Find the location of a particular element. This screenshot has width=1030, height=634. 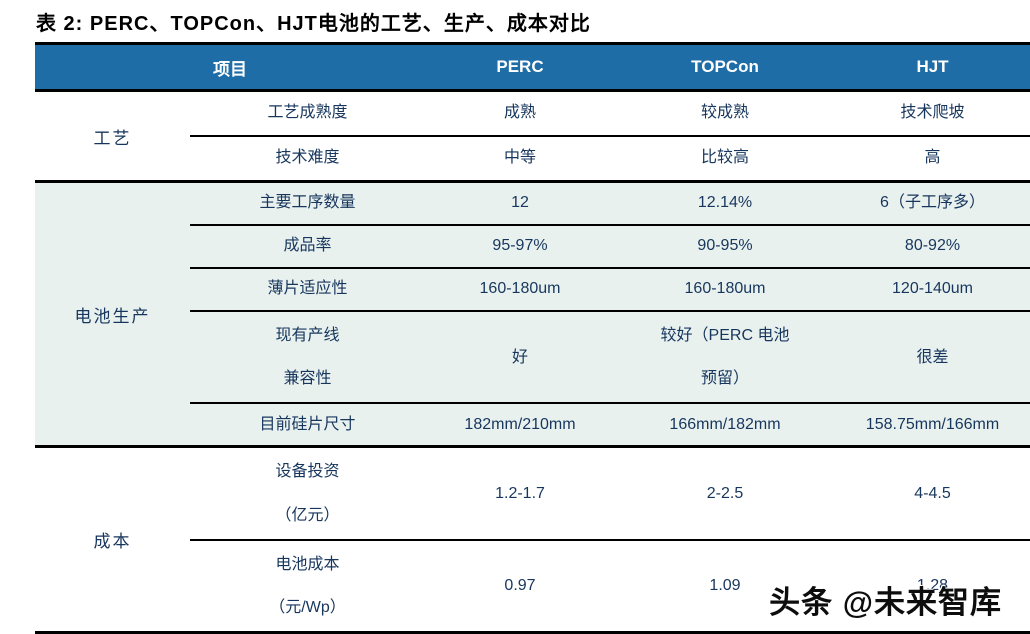

table-row: 主要工序数量 12 12.14% 6（子工序多） is located at coordinates (610, 203).